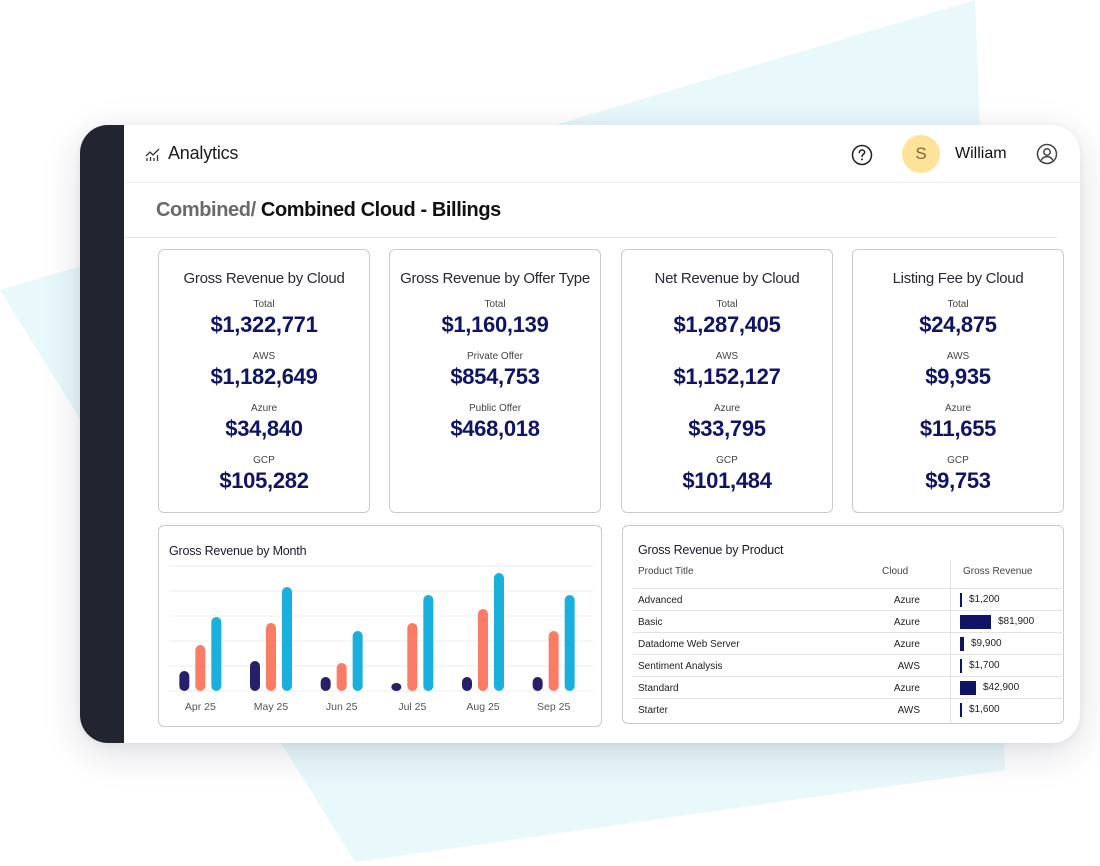 The height and width of the screenshot is (866, 1100). I want to click on app-title-label: Analytics, so click(203, 153).